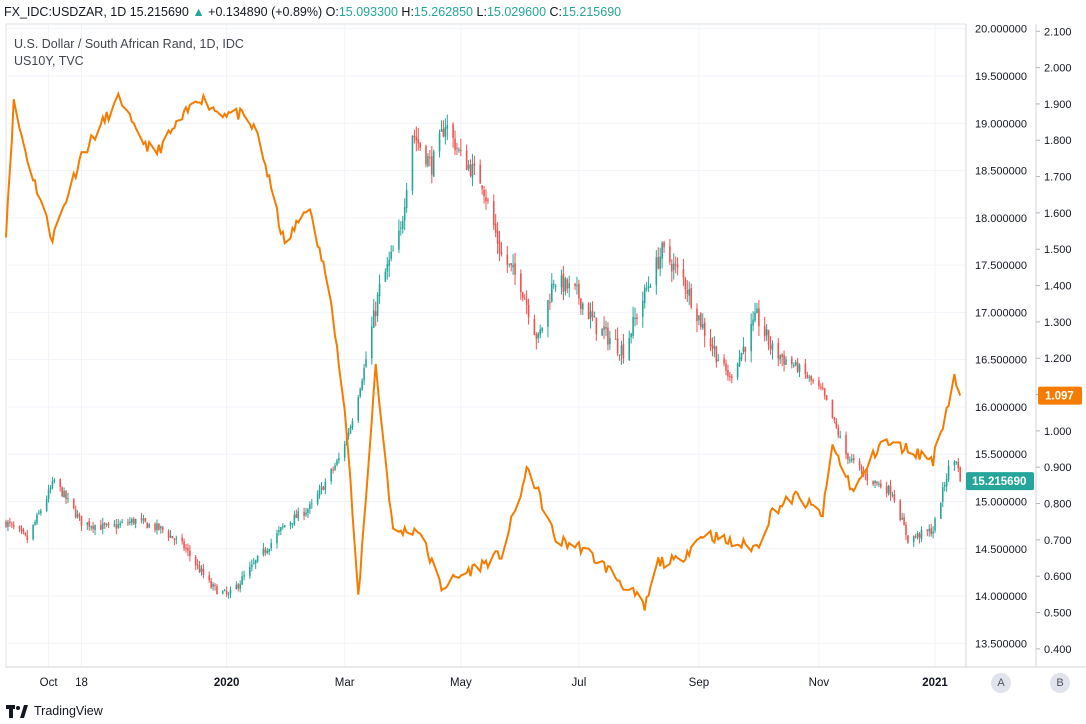 The image size is (1086, 724). I want to click on overlay-scale-button: B, so click(1060, 683).